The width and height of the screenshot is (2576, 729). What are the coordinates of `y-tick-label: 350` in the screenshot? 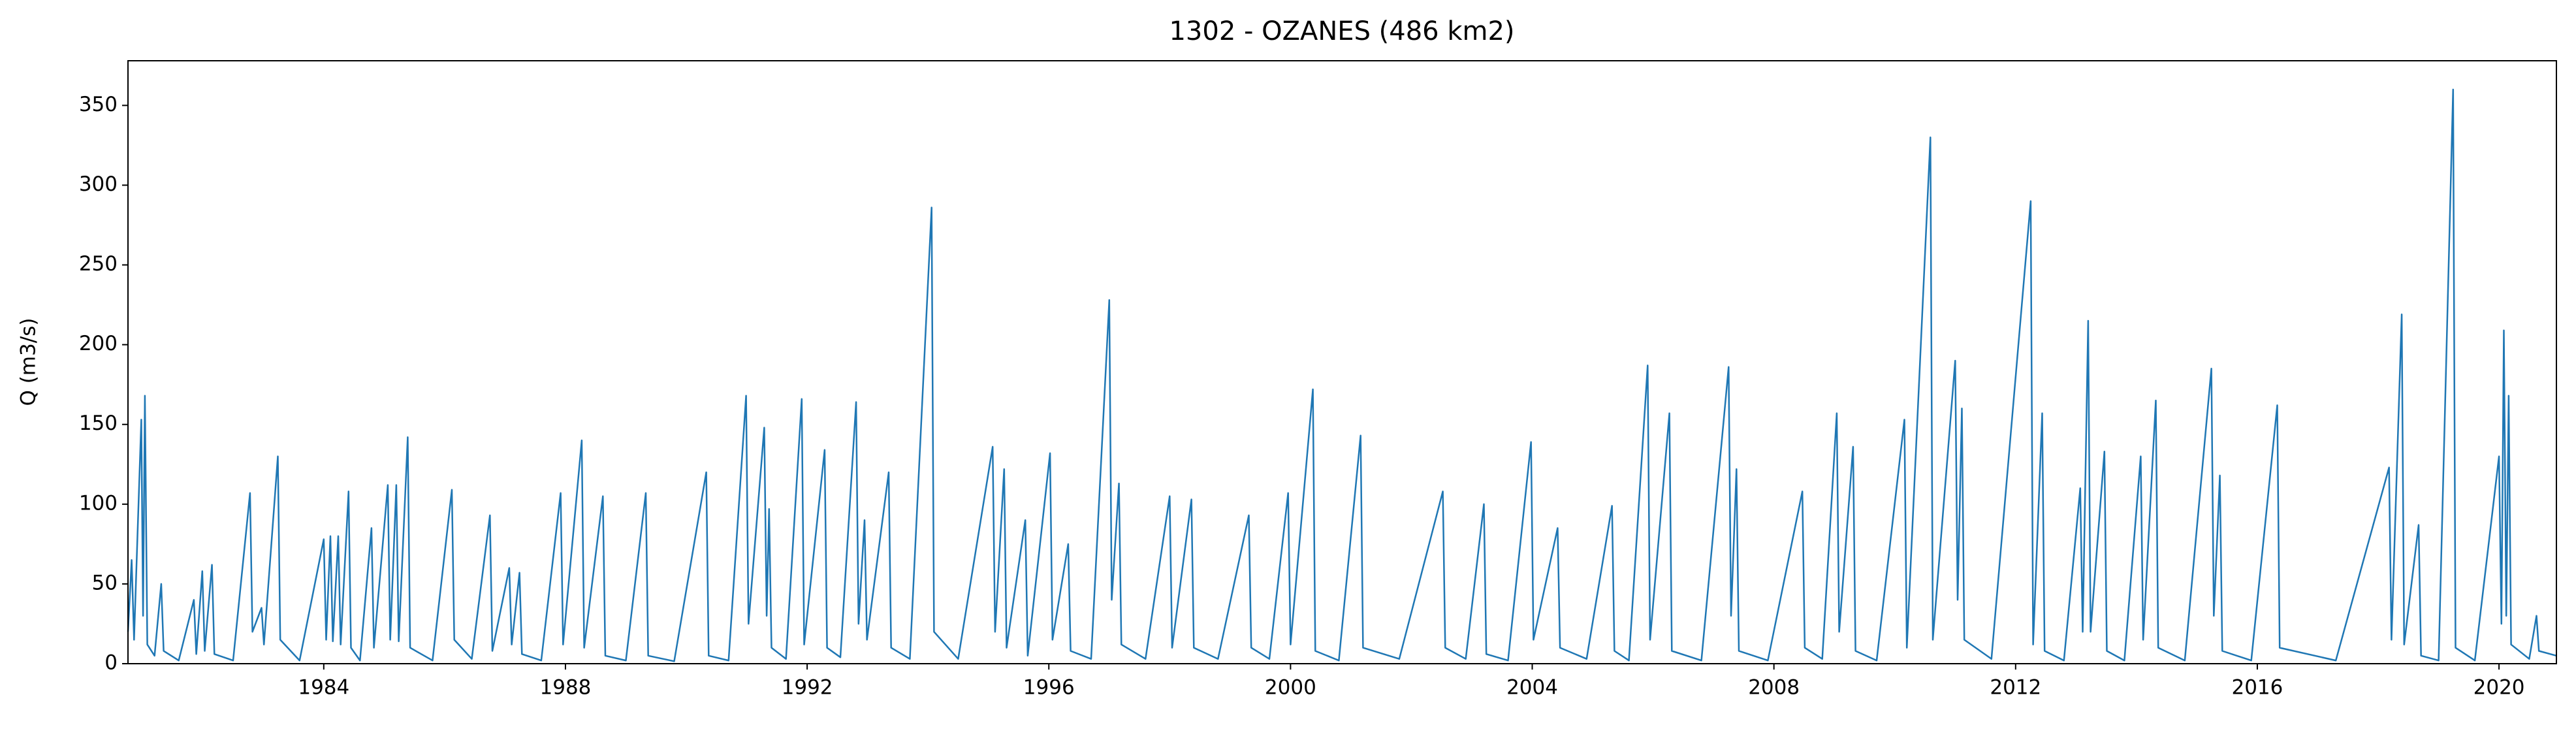 It's located at (98, 104).